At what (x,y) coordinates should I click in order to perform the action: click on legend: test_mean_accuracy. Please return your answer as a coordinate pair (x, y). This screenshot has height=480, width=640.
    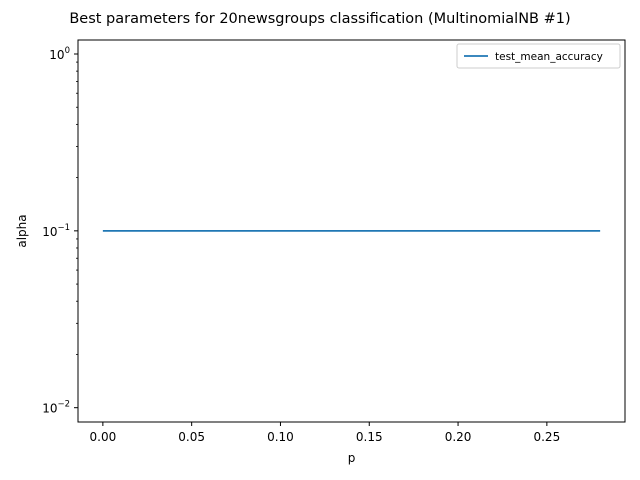
    Looking at the image, I should click on (538, 56).